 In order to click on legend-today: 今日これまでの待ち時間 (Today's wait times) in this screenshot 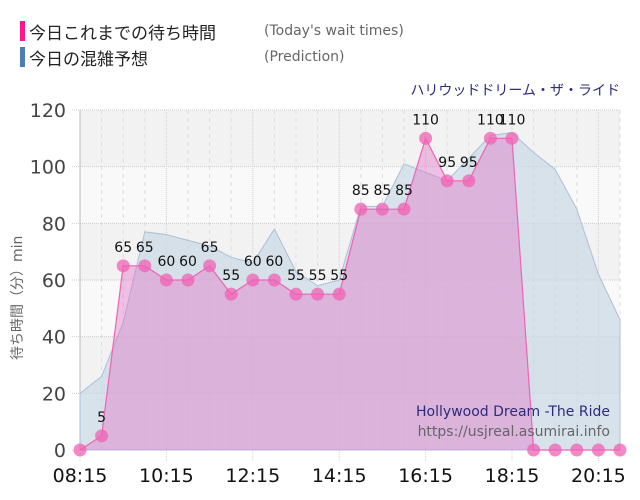, I will do `click(212, 31)`.